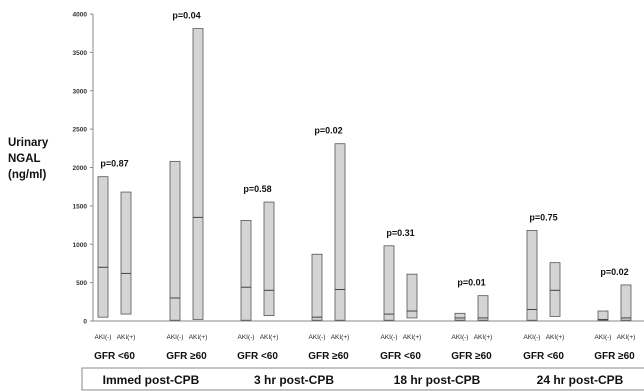  Describe the element at coordinates (437, 380) in the screenshot. I see `time-point-label: 18 hr post-CPB` at that location.